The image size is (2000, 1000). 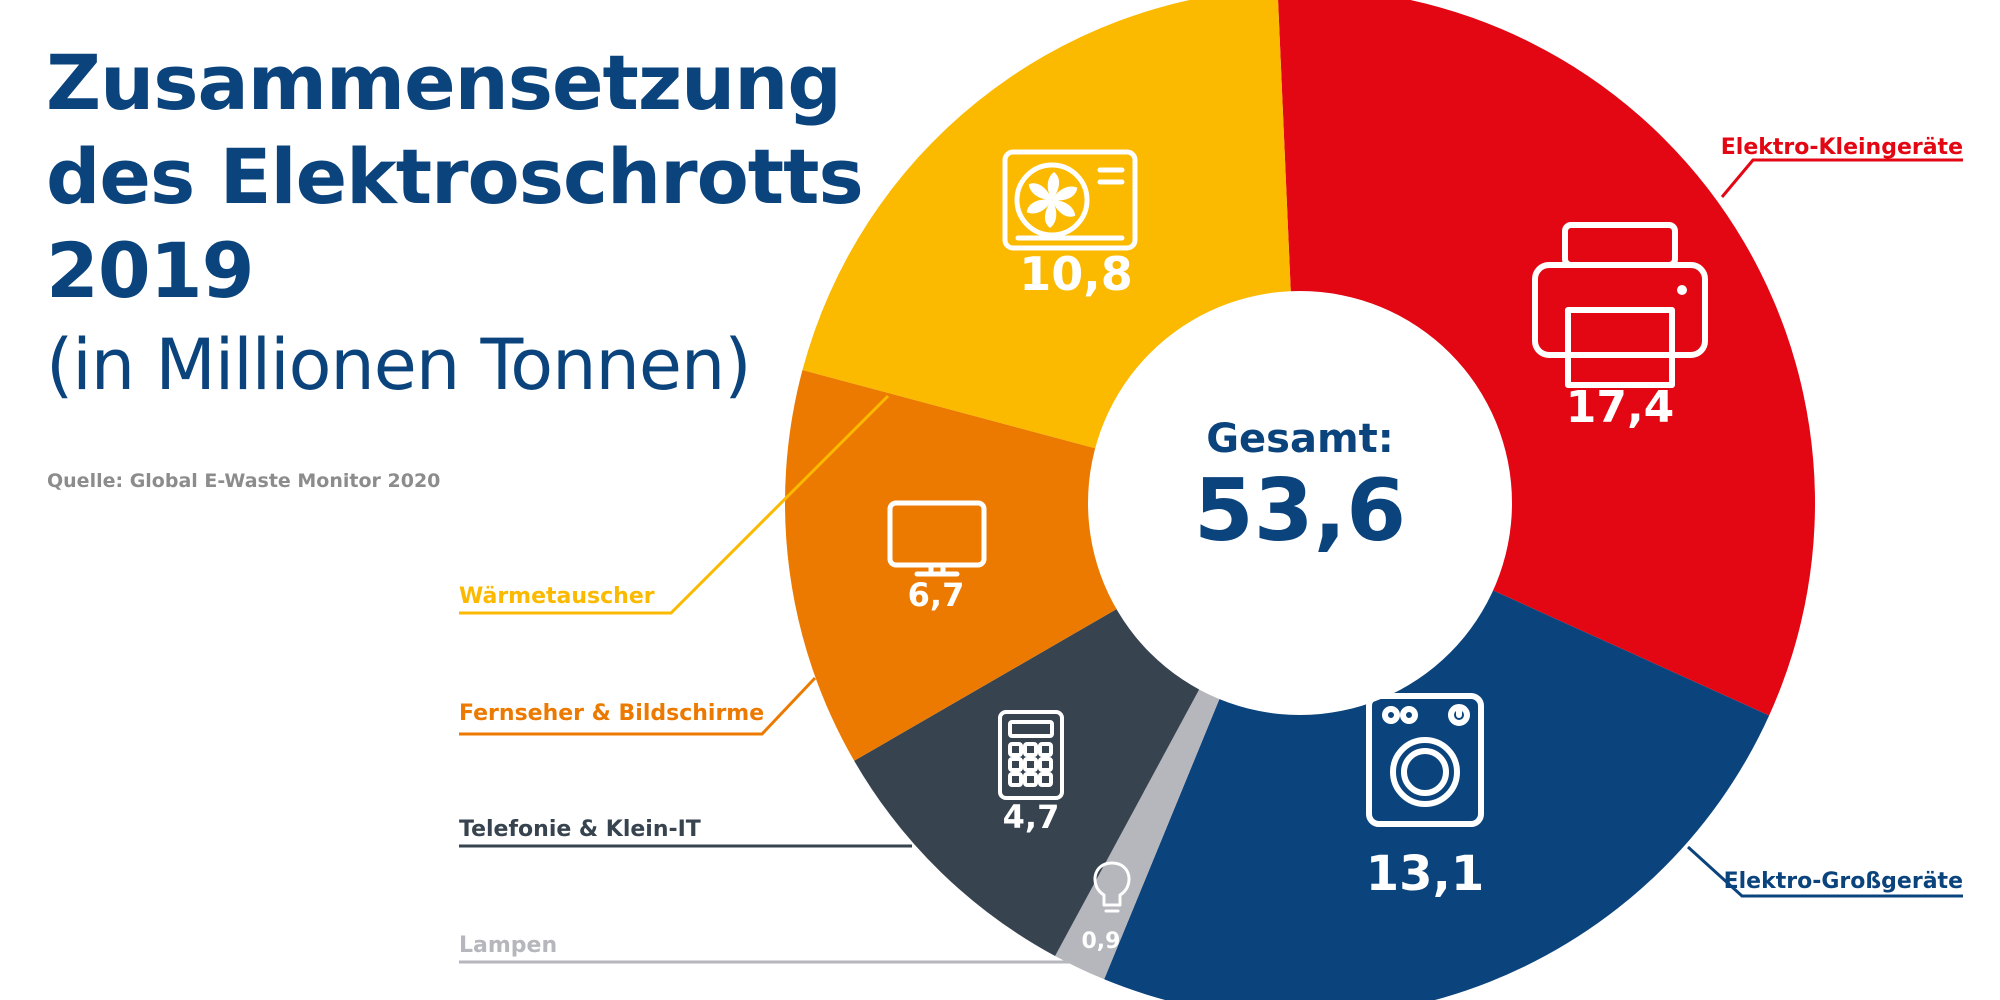 I want to click on chart-title-line-3: 2019, so click(x=150, y=270).